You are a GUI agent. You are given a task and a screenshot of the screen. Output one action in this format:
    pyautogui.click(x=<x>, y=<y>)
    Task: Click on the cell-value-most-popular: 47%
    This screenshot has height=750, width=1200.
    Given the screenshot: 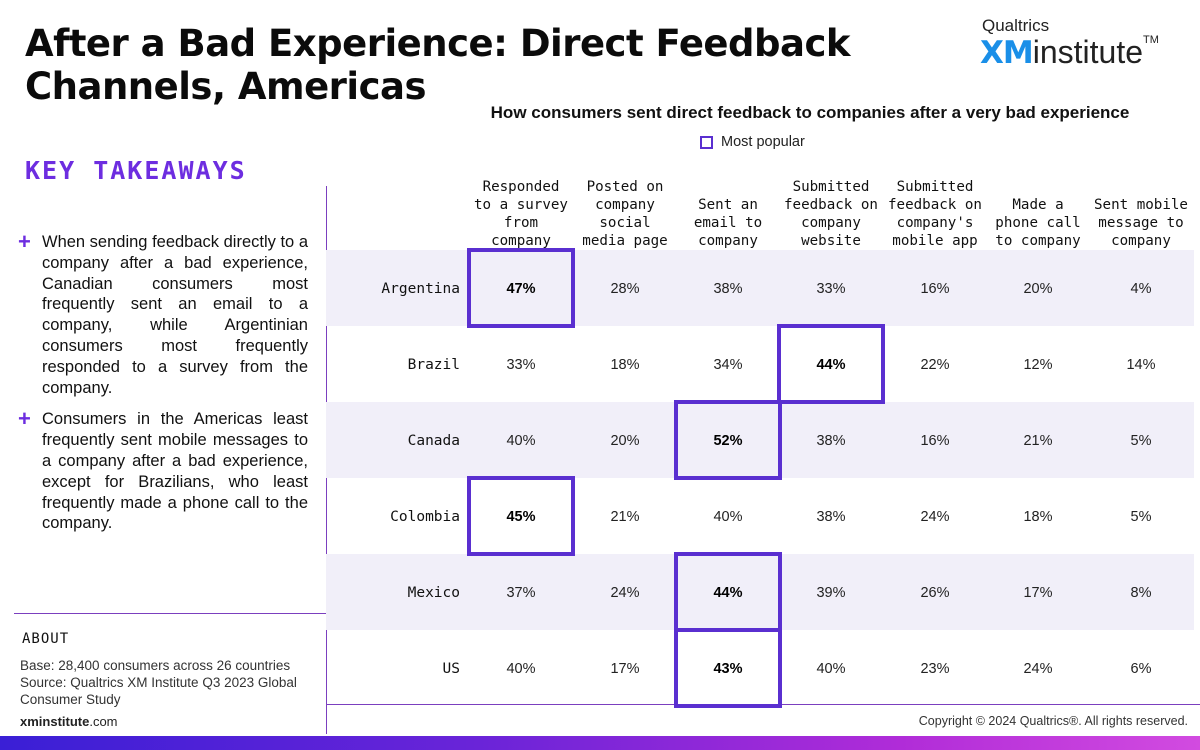 What is the action you would take?
    pyautogui.click(x=520, y=289)
    